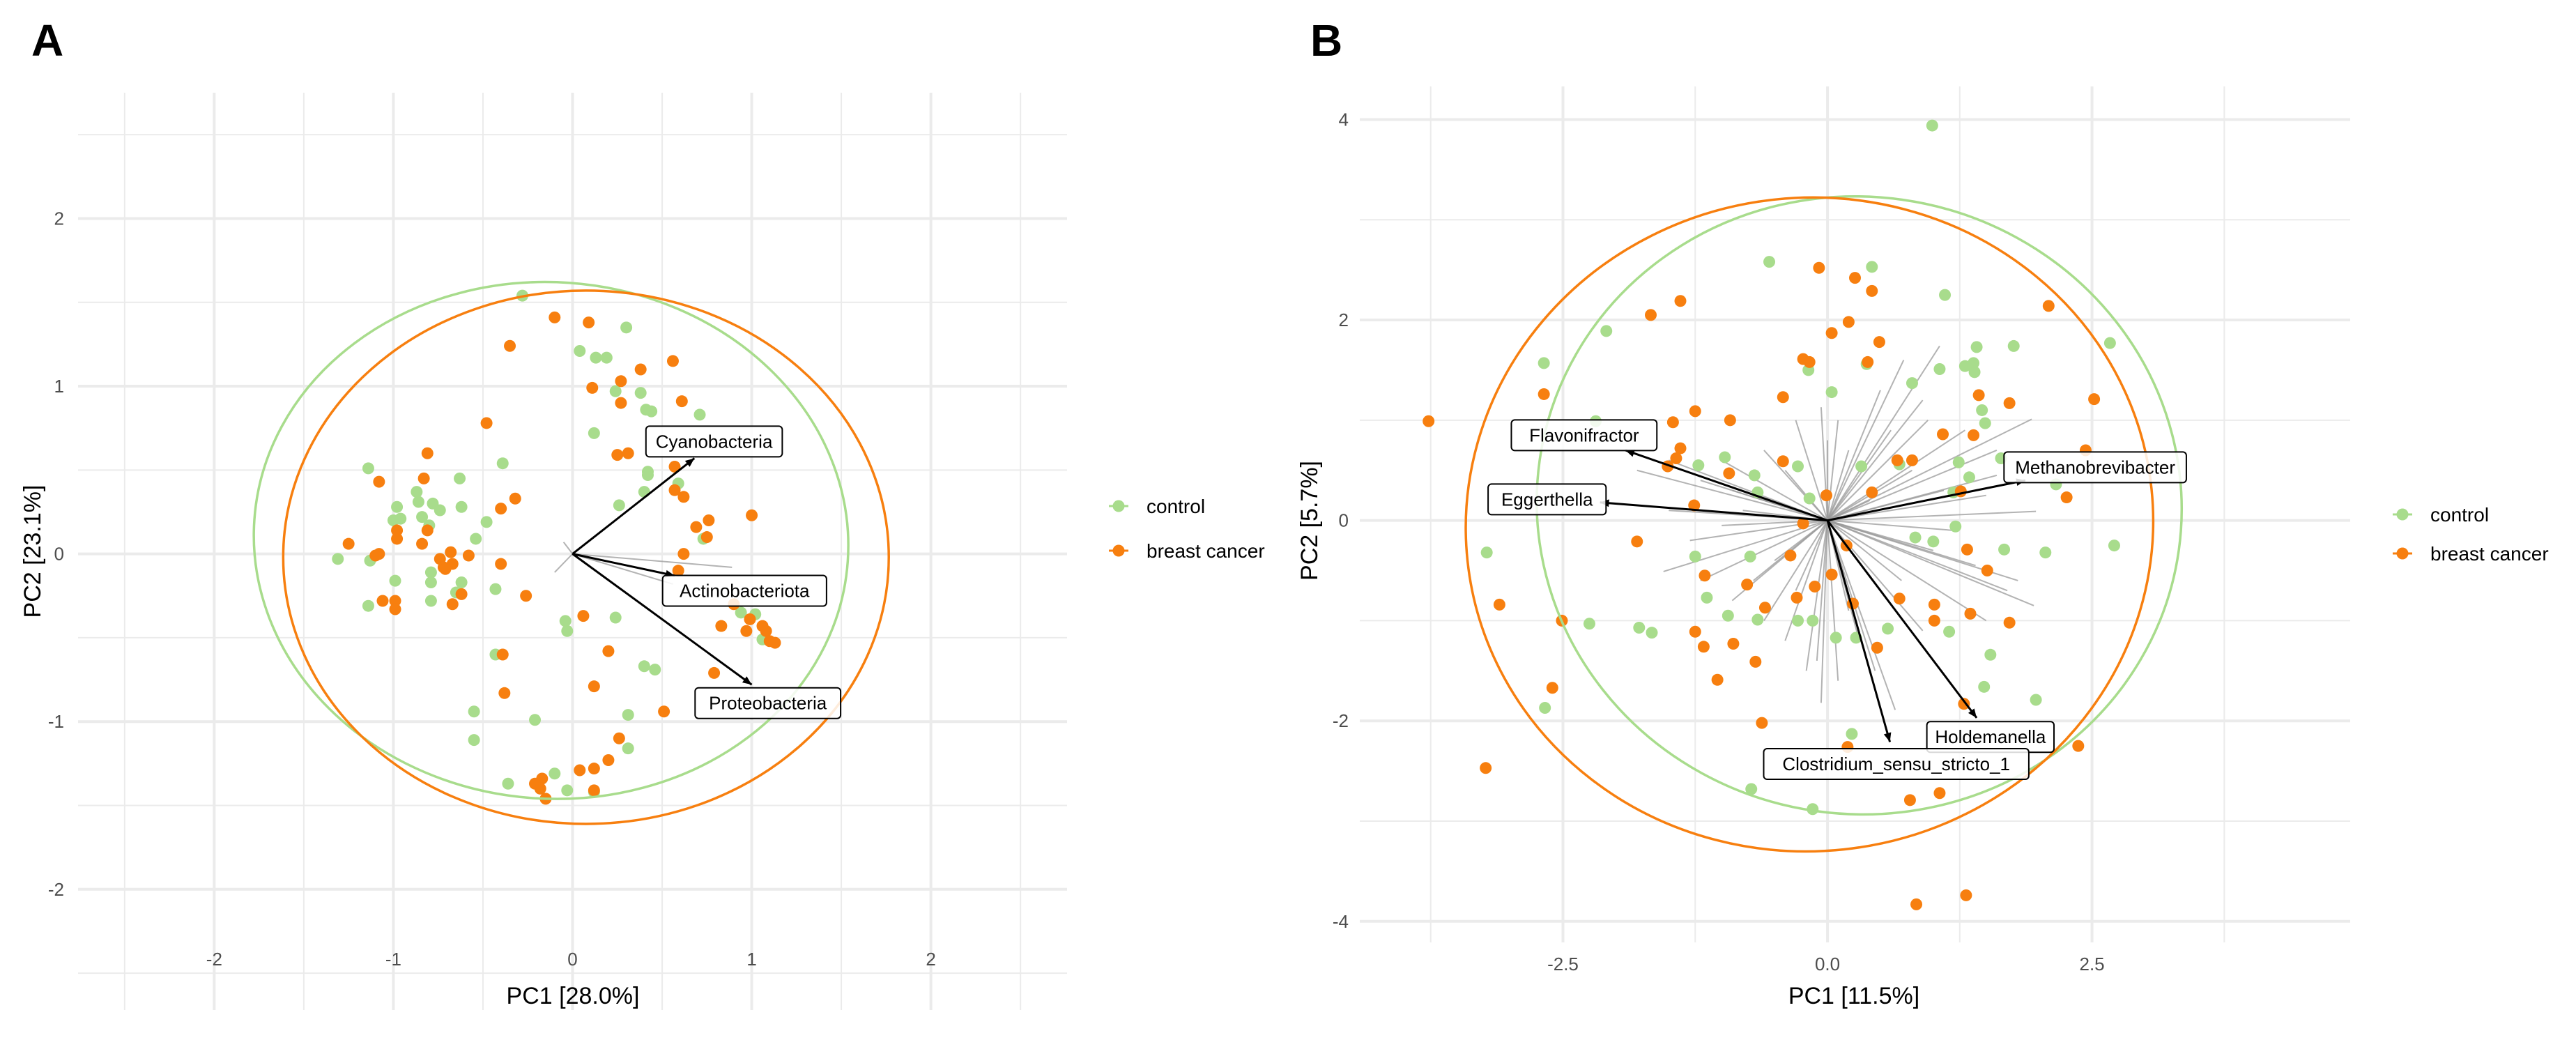  Describe the element at coordinates (551, 540) in the screenshot. I see `confidence-ellipse-control` at that location.